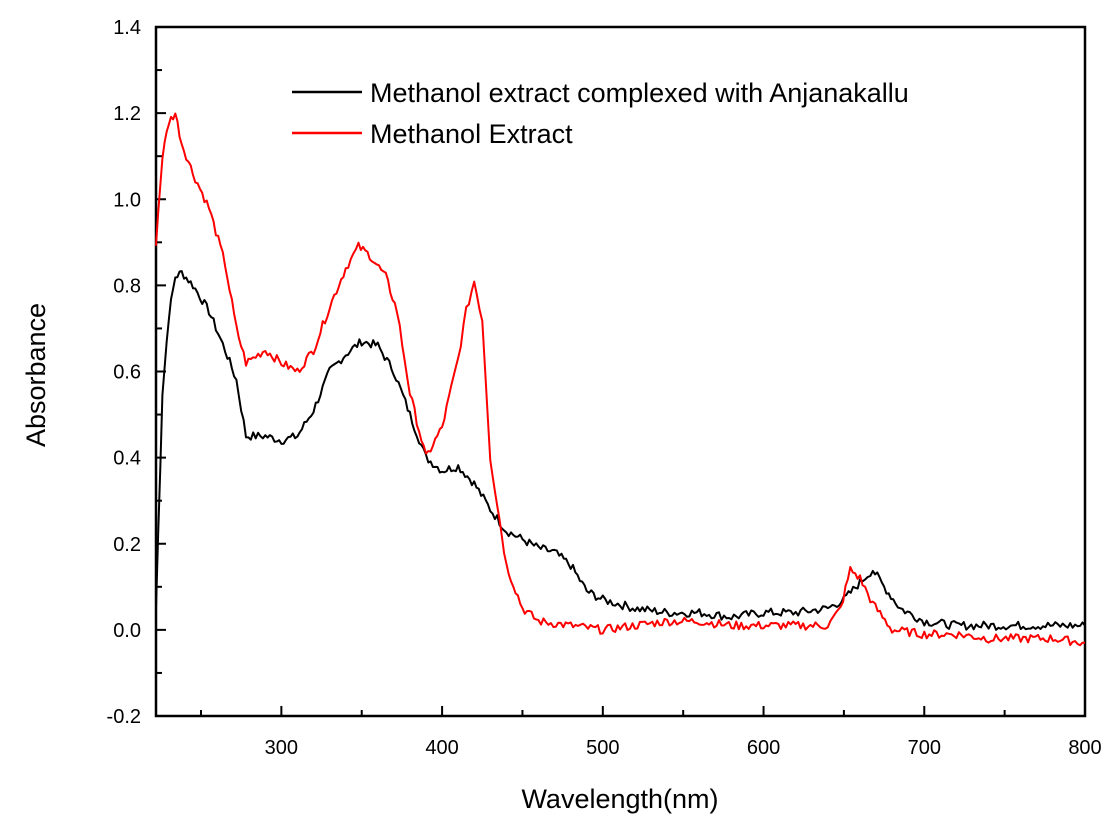 The height and width of the screenshot is (835, 1110). I want to click on y-axis-title: Absorbance, so click(36, 375).